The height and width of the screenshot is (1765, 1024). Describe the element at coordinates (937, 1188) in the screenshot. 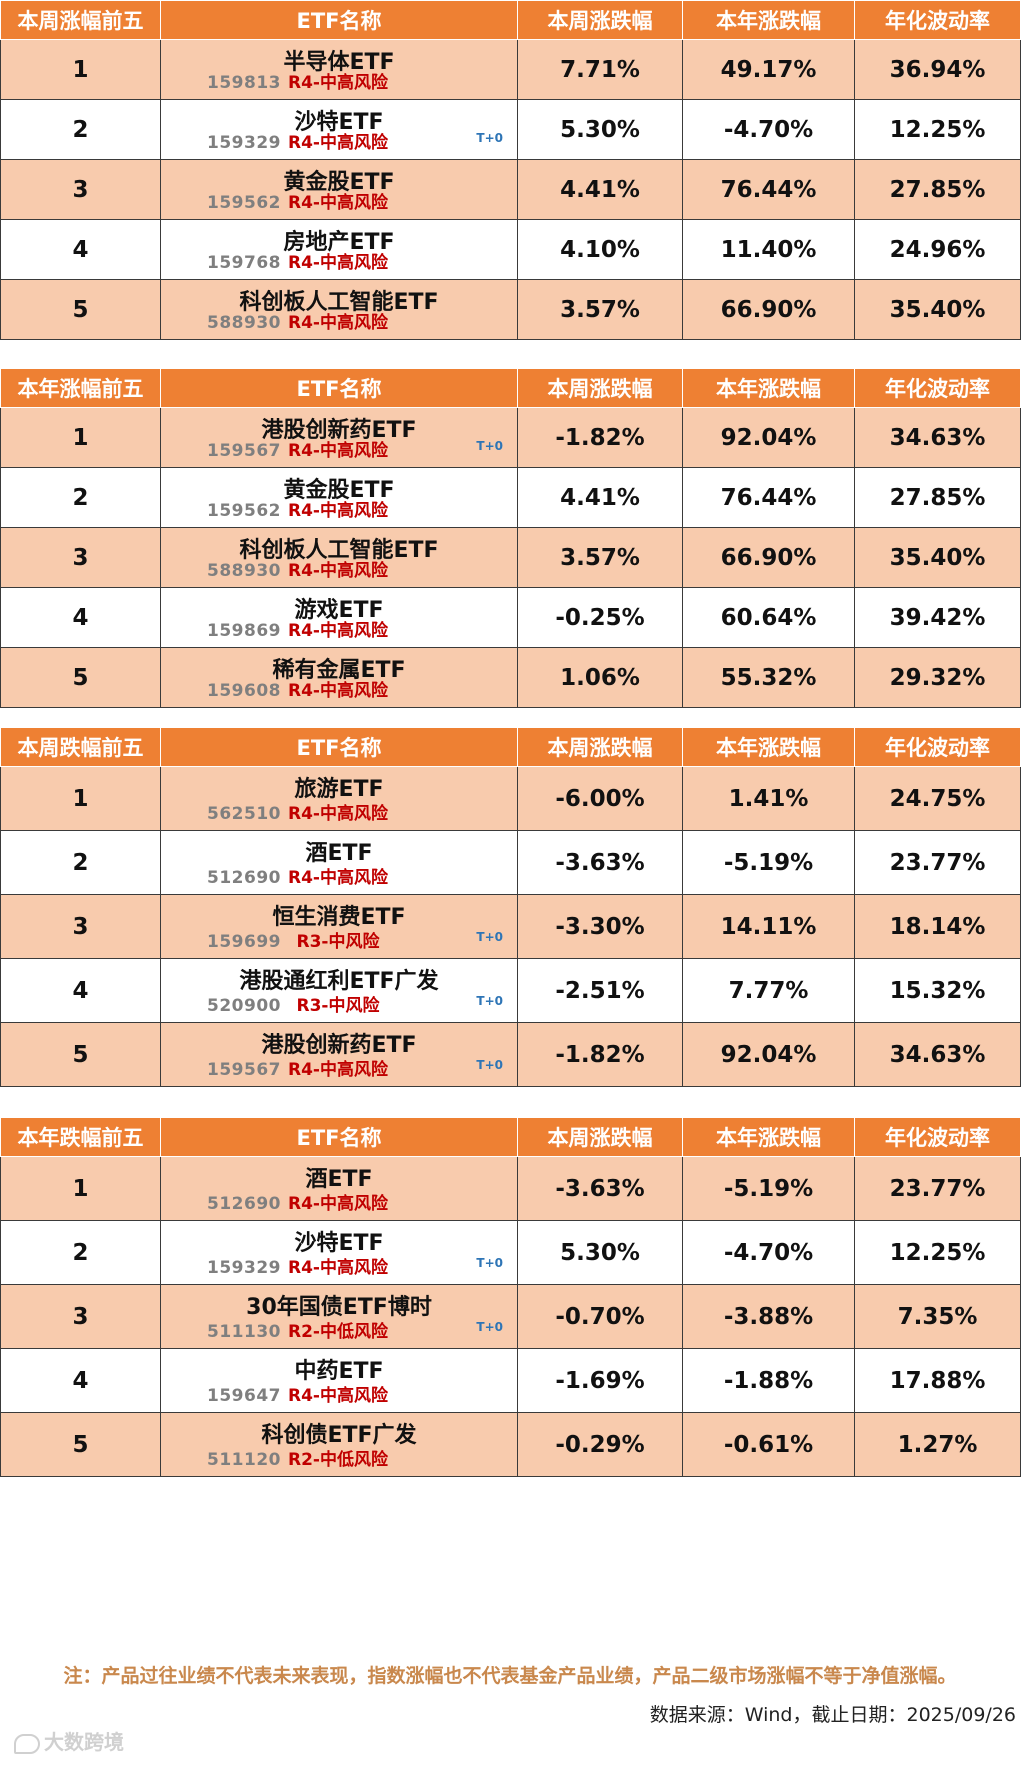

I see `annual-volatility: 23.77%` at that location.